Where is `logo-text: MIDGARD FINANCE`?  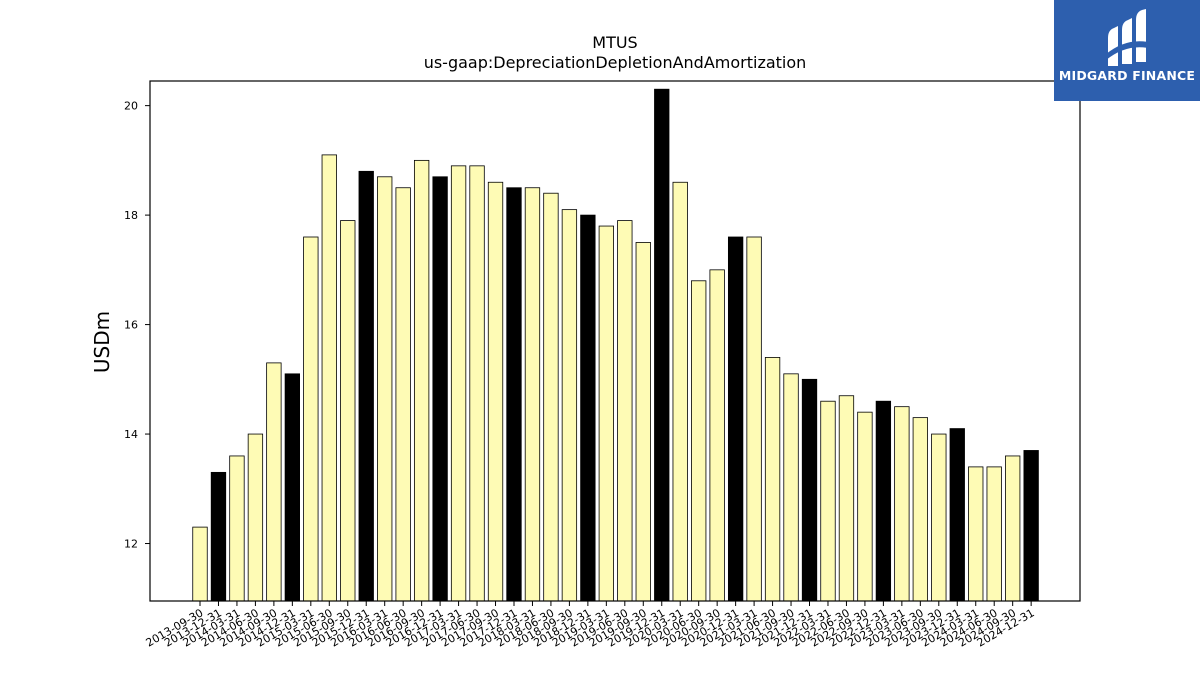
logo-text: MIDGARD FINANCE is located at coordinates (1127, 75).